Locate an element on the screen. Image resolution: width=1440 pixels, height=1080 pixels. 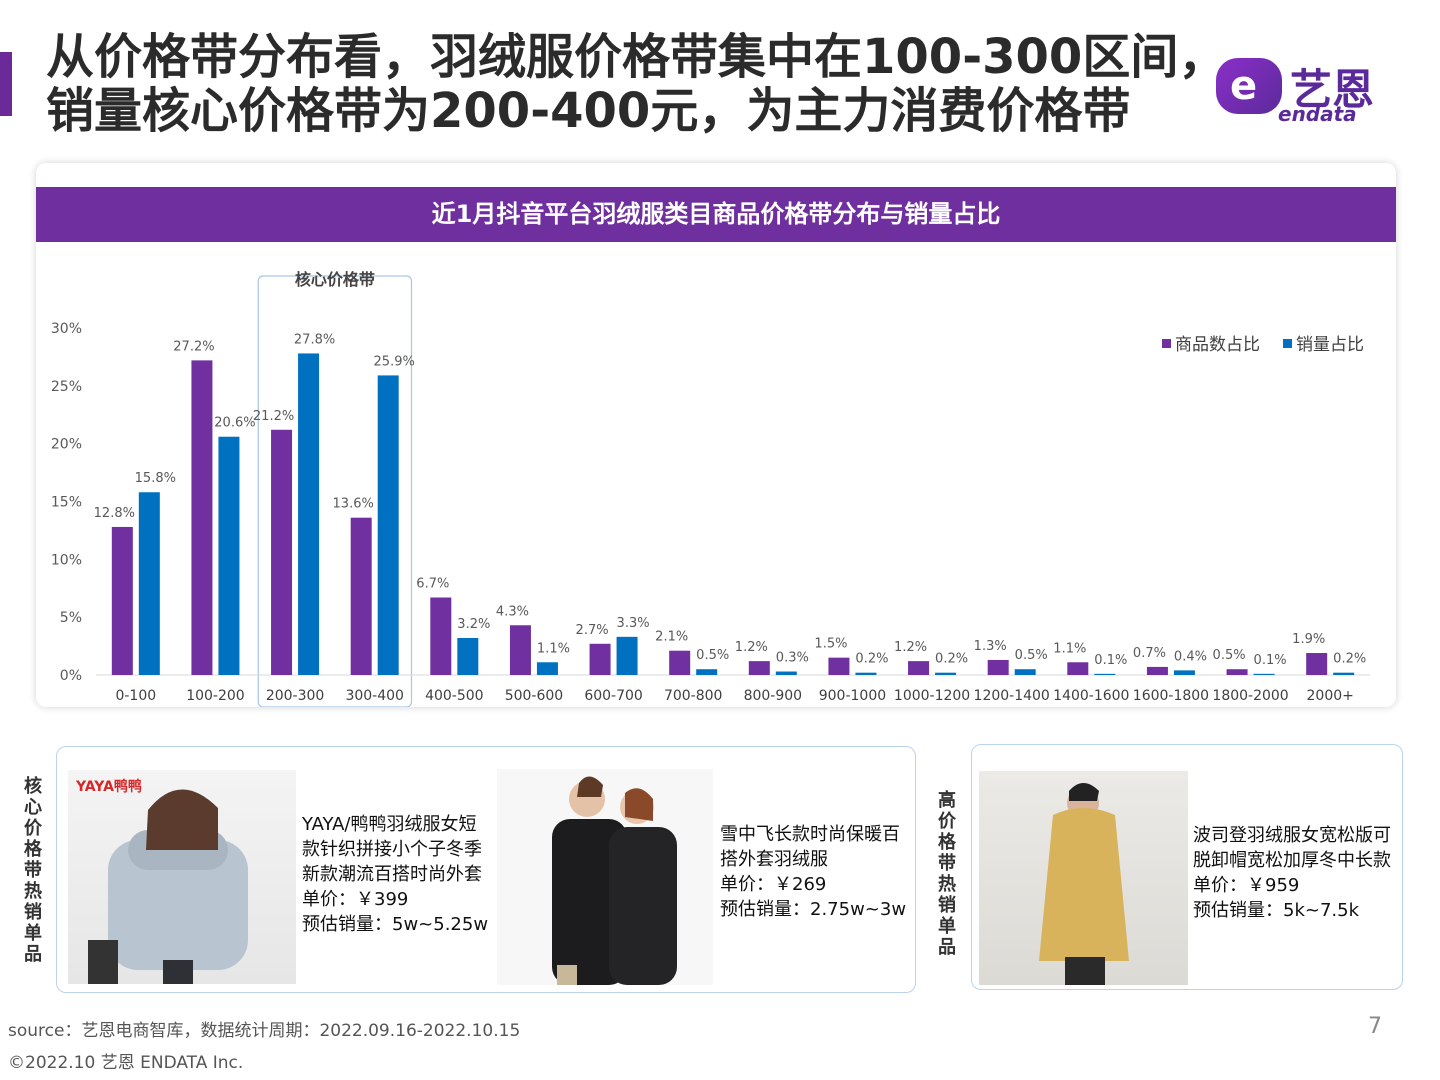
title-accent-bar is located at coordinates (6, 84).